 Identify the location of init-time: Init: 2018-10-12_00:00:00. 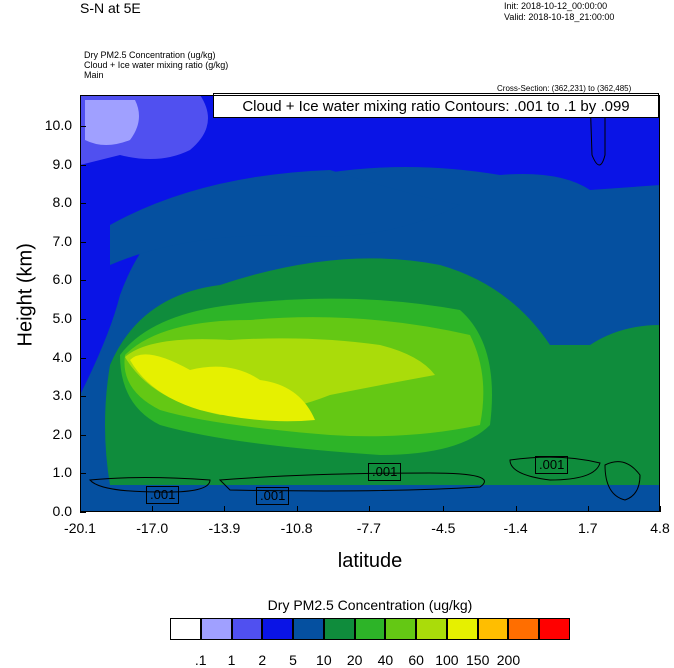
(556, 6).